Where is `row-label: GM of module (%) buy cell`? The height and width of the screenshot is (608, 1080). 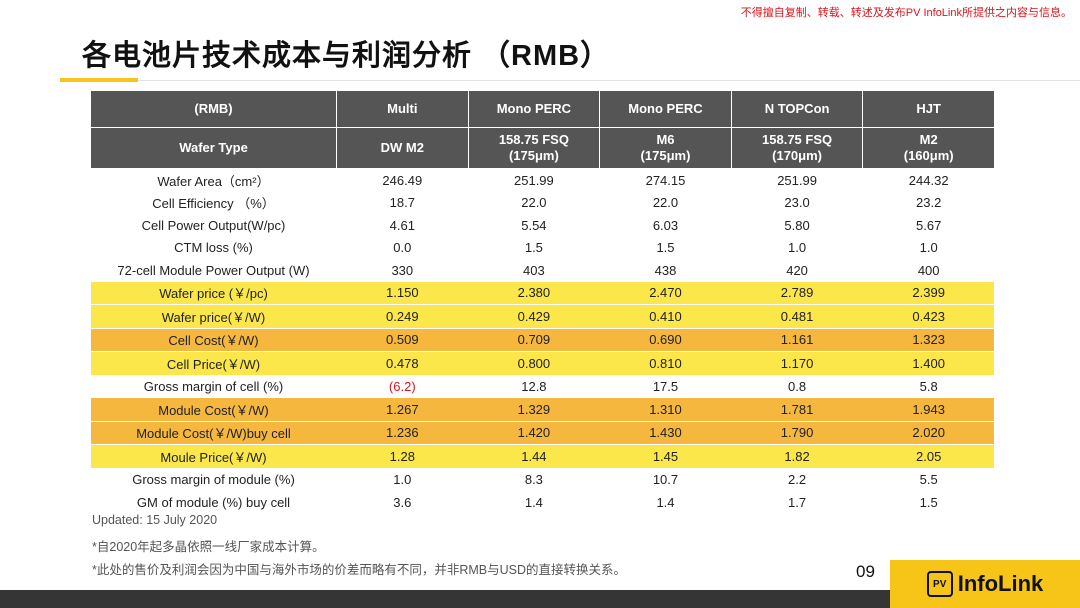 row-label: GM of module (%) buy cell is located at coordinates (213, 502).